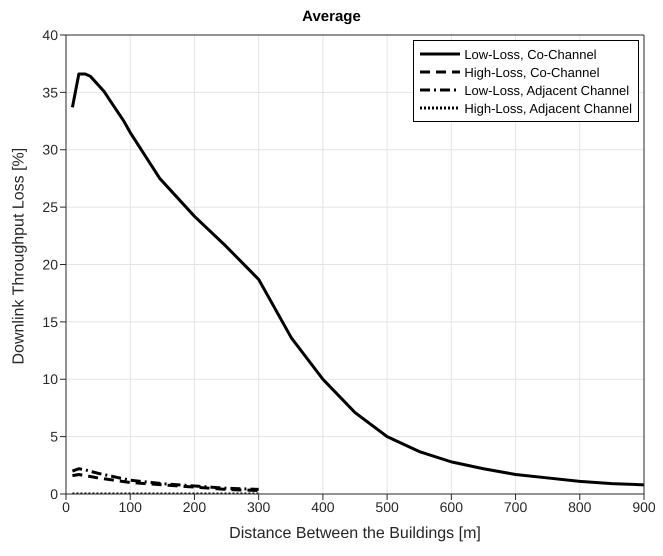 This screenshot has width=663, height=556. What do you see at coordinates (580, 506) in the screenshot?
I see `x-tick-label: 800` at bounding box center [580, 506].